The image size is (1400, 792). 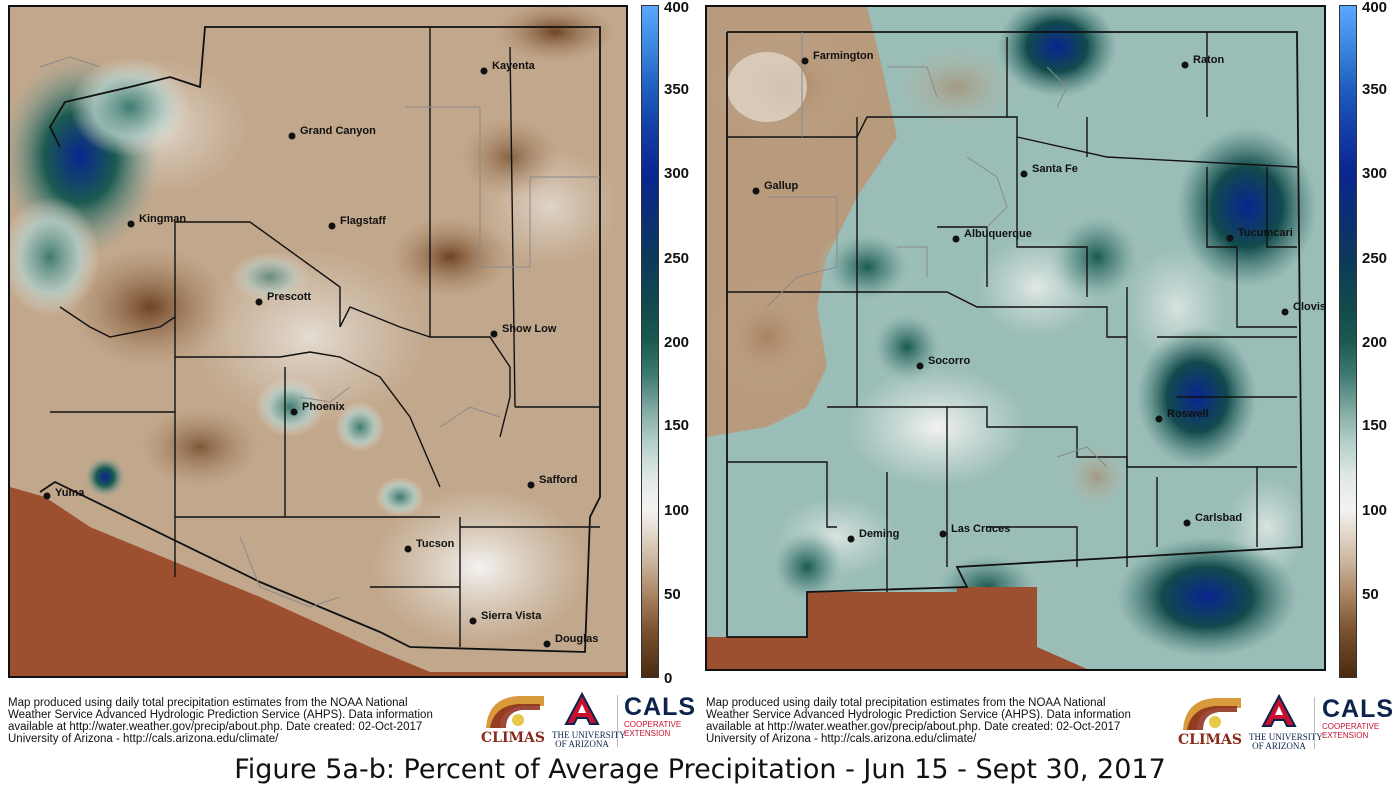 I want to click on colorbar-right-tick: 300, so click(x=1375, y=173).